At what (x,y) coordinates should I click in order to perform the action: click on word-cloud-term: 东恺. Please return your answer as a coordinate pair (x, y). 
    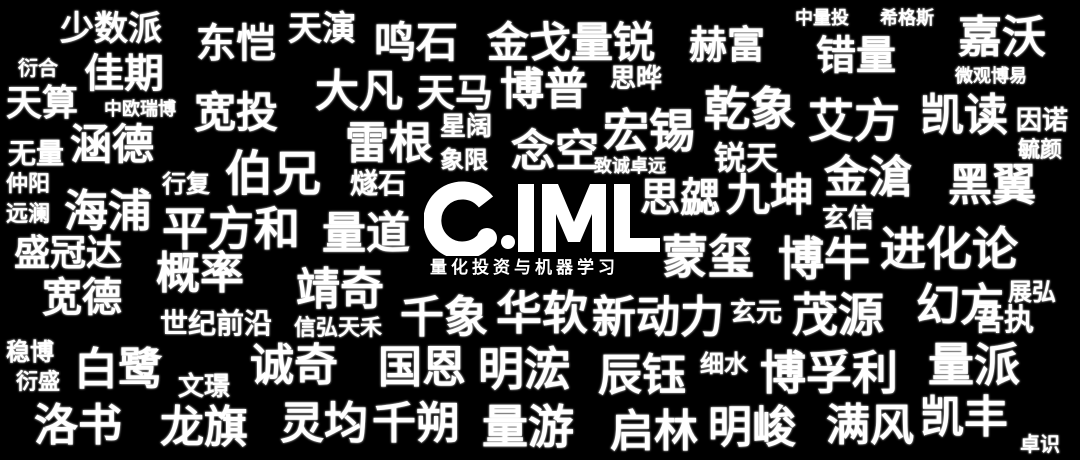
    Looking at the image, I should click on (236, 44).